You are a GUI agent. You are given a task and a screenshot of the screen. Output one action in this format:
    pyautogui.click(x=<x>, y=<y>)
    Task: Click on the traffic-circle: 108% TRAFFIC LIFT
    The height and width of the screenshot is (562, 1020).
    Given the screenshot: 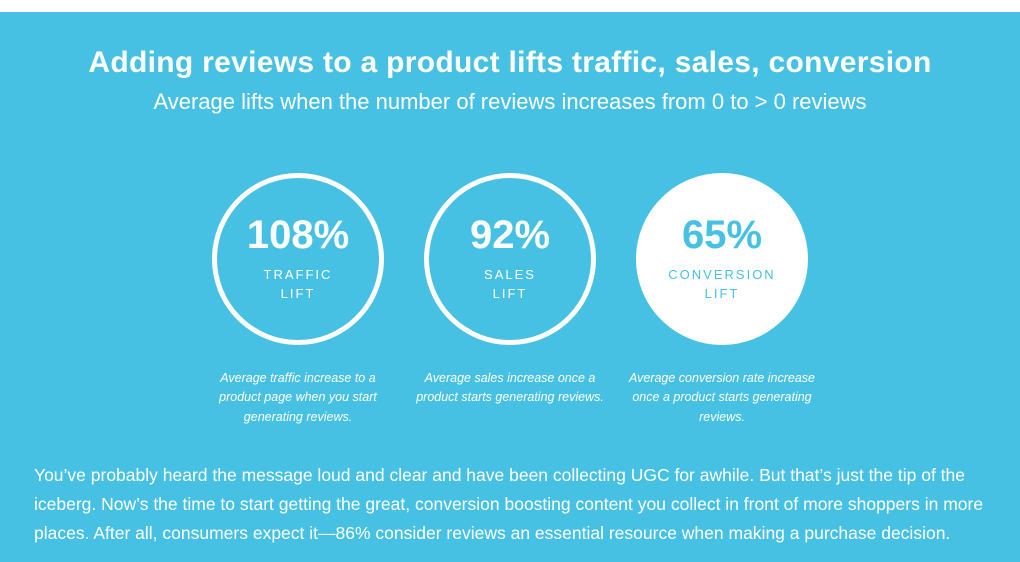 What is the action you would take?
    pyautogui.click(x=298, y=259)
    